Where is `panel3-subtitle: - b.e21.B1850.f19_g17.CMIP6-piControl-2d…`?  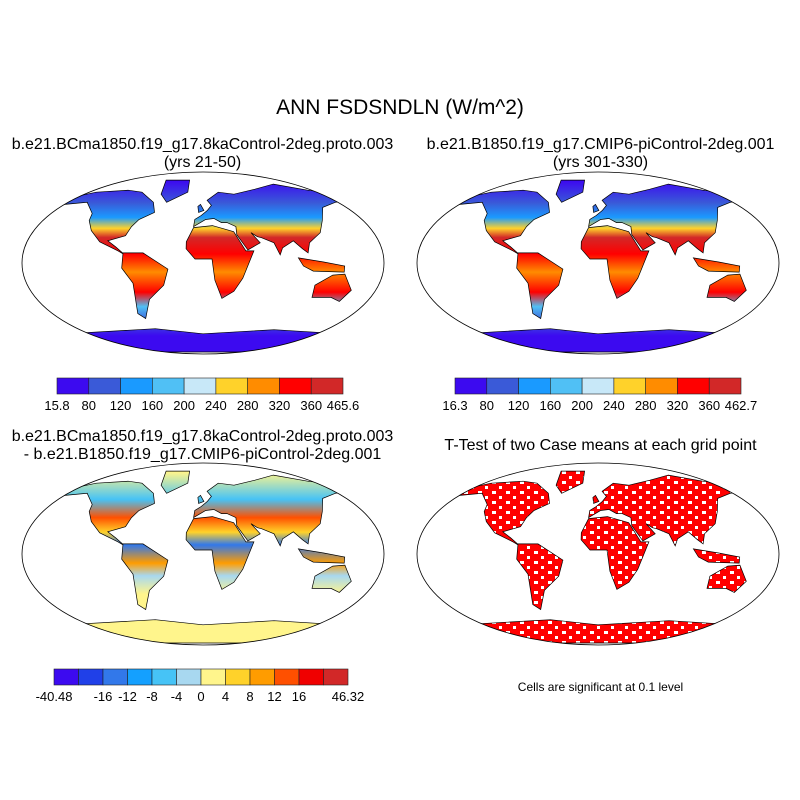
panel3-subtitle: - b.e21.B1850.f19_g17.CMIP6-piControl-2d… is located at coordinates (202, 454).